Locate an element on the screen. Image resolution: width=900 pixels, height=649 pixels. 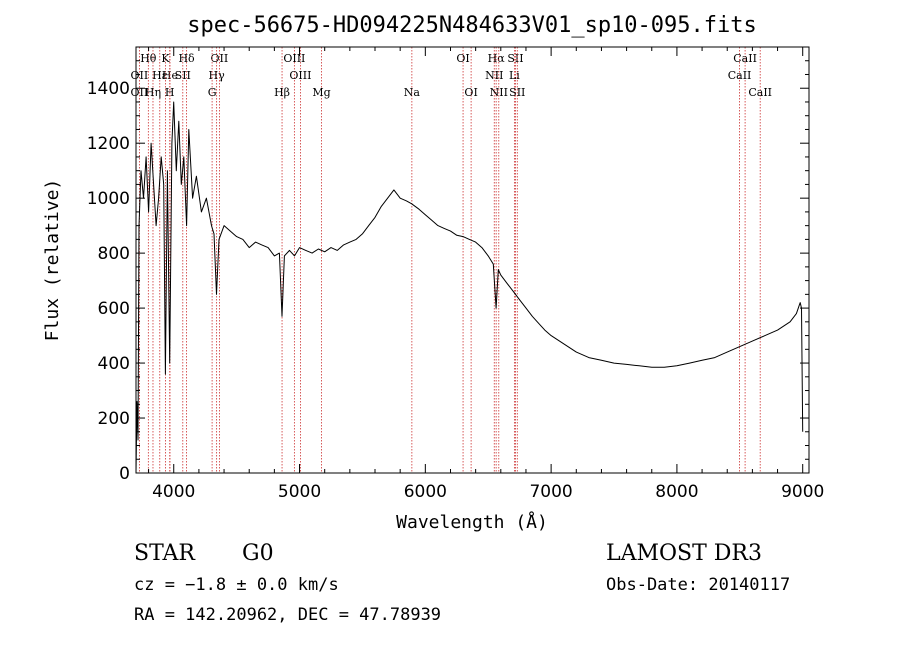
line-marker-label: Mg is located at coordinates (321, 92).